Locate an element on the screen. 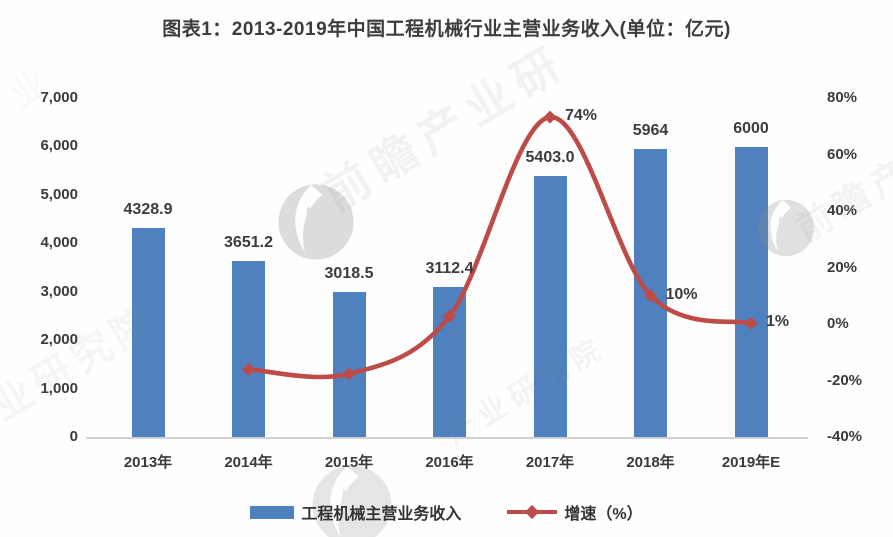 The height and width of the screenshot is (537, 893). legend-item-revenue: 工程机械主营业务收入 is located at coordinates (355, 512).